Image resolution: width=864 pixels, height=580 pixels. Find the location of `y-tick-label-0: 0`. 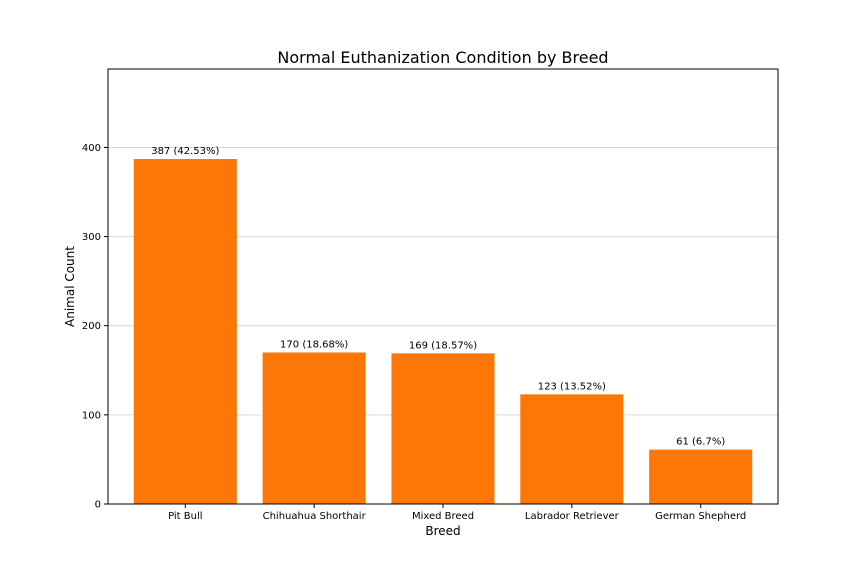

y-tick-label-0: 0 is located at coordinates (98, 505).